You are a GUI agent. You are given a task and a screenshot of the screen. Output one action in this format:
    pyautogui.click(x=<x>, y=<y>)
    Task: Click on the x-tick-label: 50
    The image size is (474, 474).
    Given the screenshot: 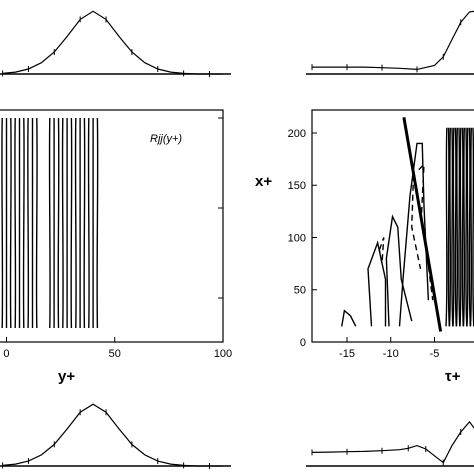 What is the action you would take?
    pyautogui.click(x=115, y=354)
    